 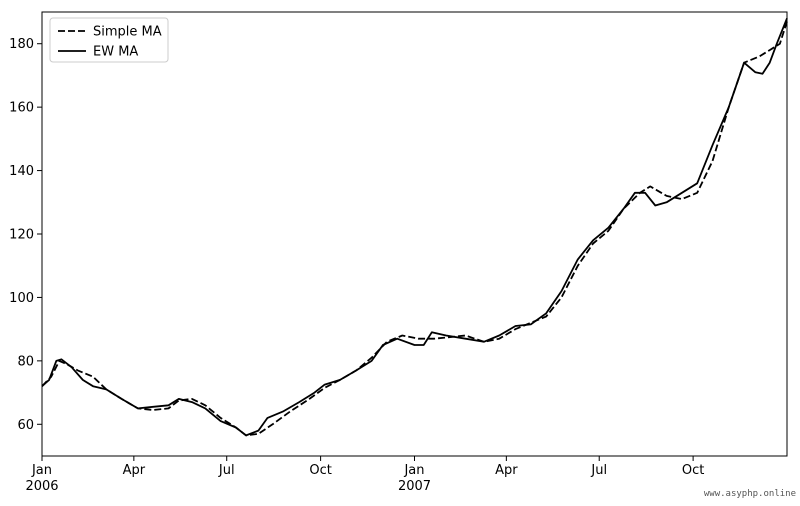 What do you see at coordinates (25, 361) in the screenshot?
I see `y-tick-label: 80` at bounding box center [25, 361].